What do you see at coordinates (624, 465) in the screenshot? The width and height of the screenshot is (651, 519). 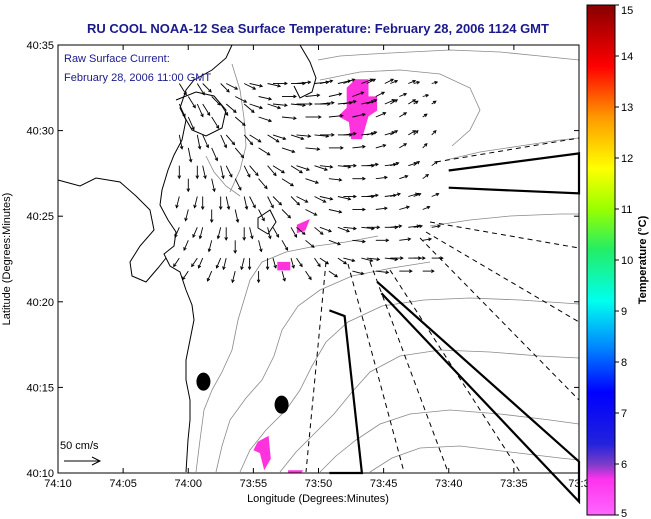 I see `colorbar-tick-label: 6` at bounding box center [624, 465].